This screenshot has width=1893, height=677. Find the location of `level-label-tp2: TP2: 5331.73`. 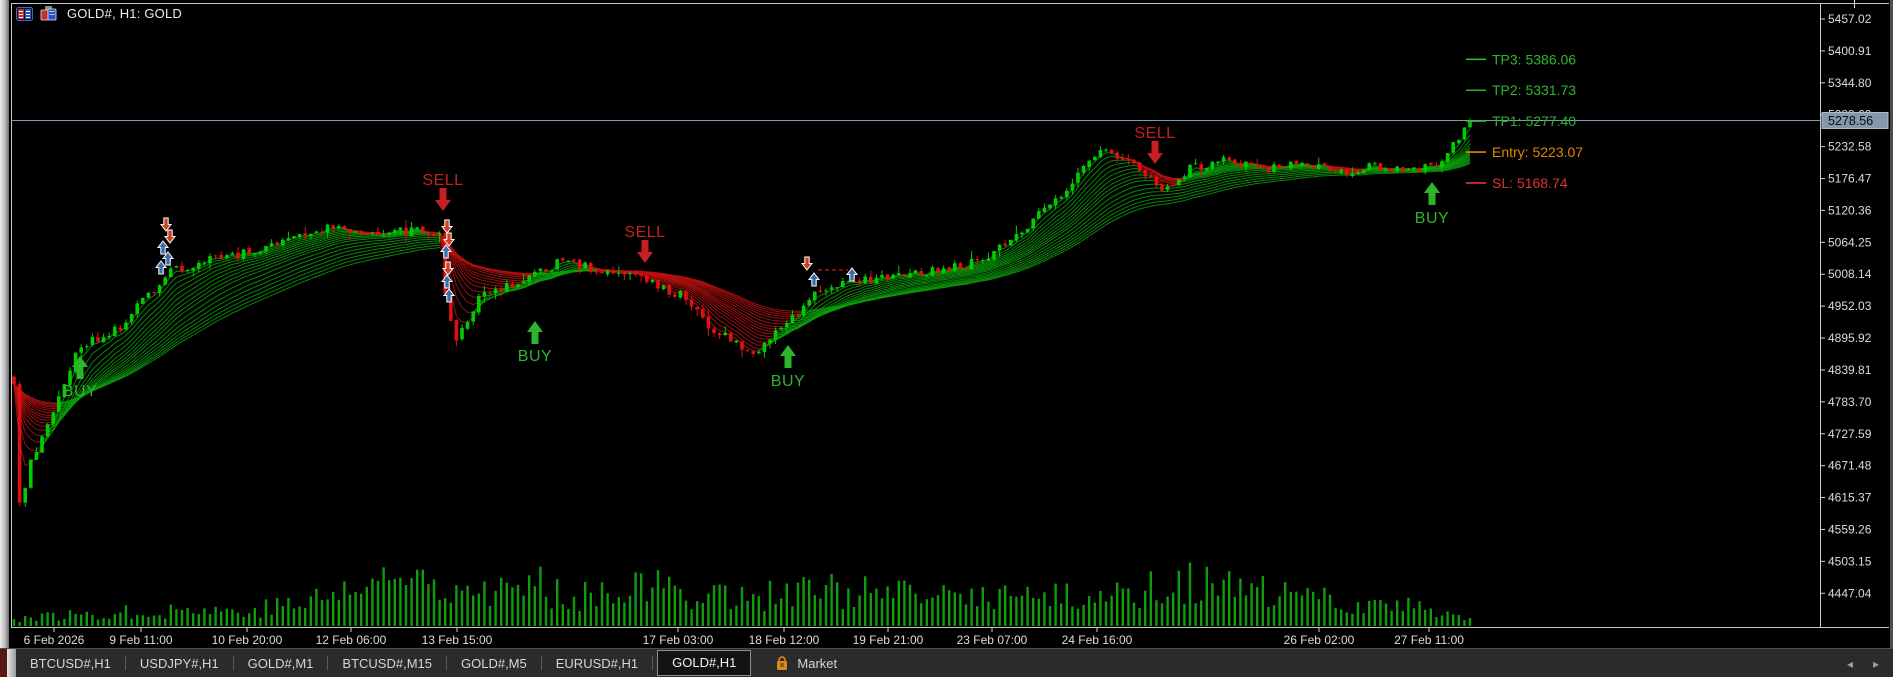

level-label-tp2: TP2: 5331.73 is located at coordinates (1534, 90).